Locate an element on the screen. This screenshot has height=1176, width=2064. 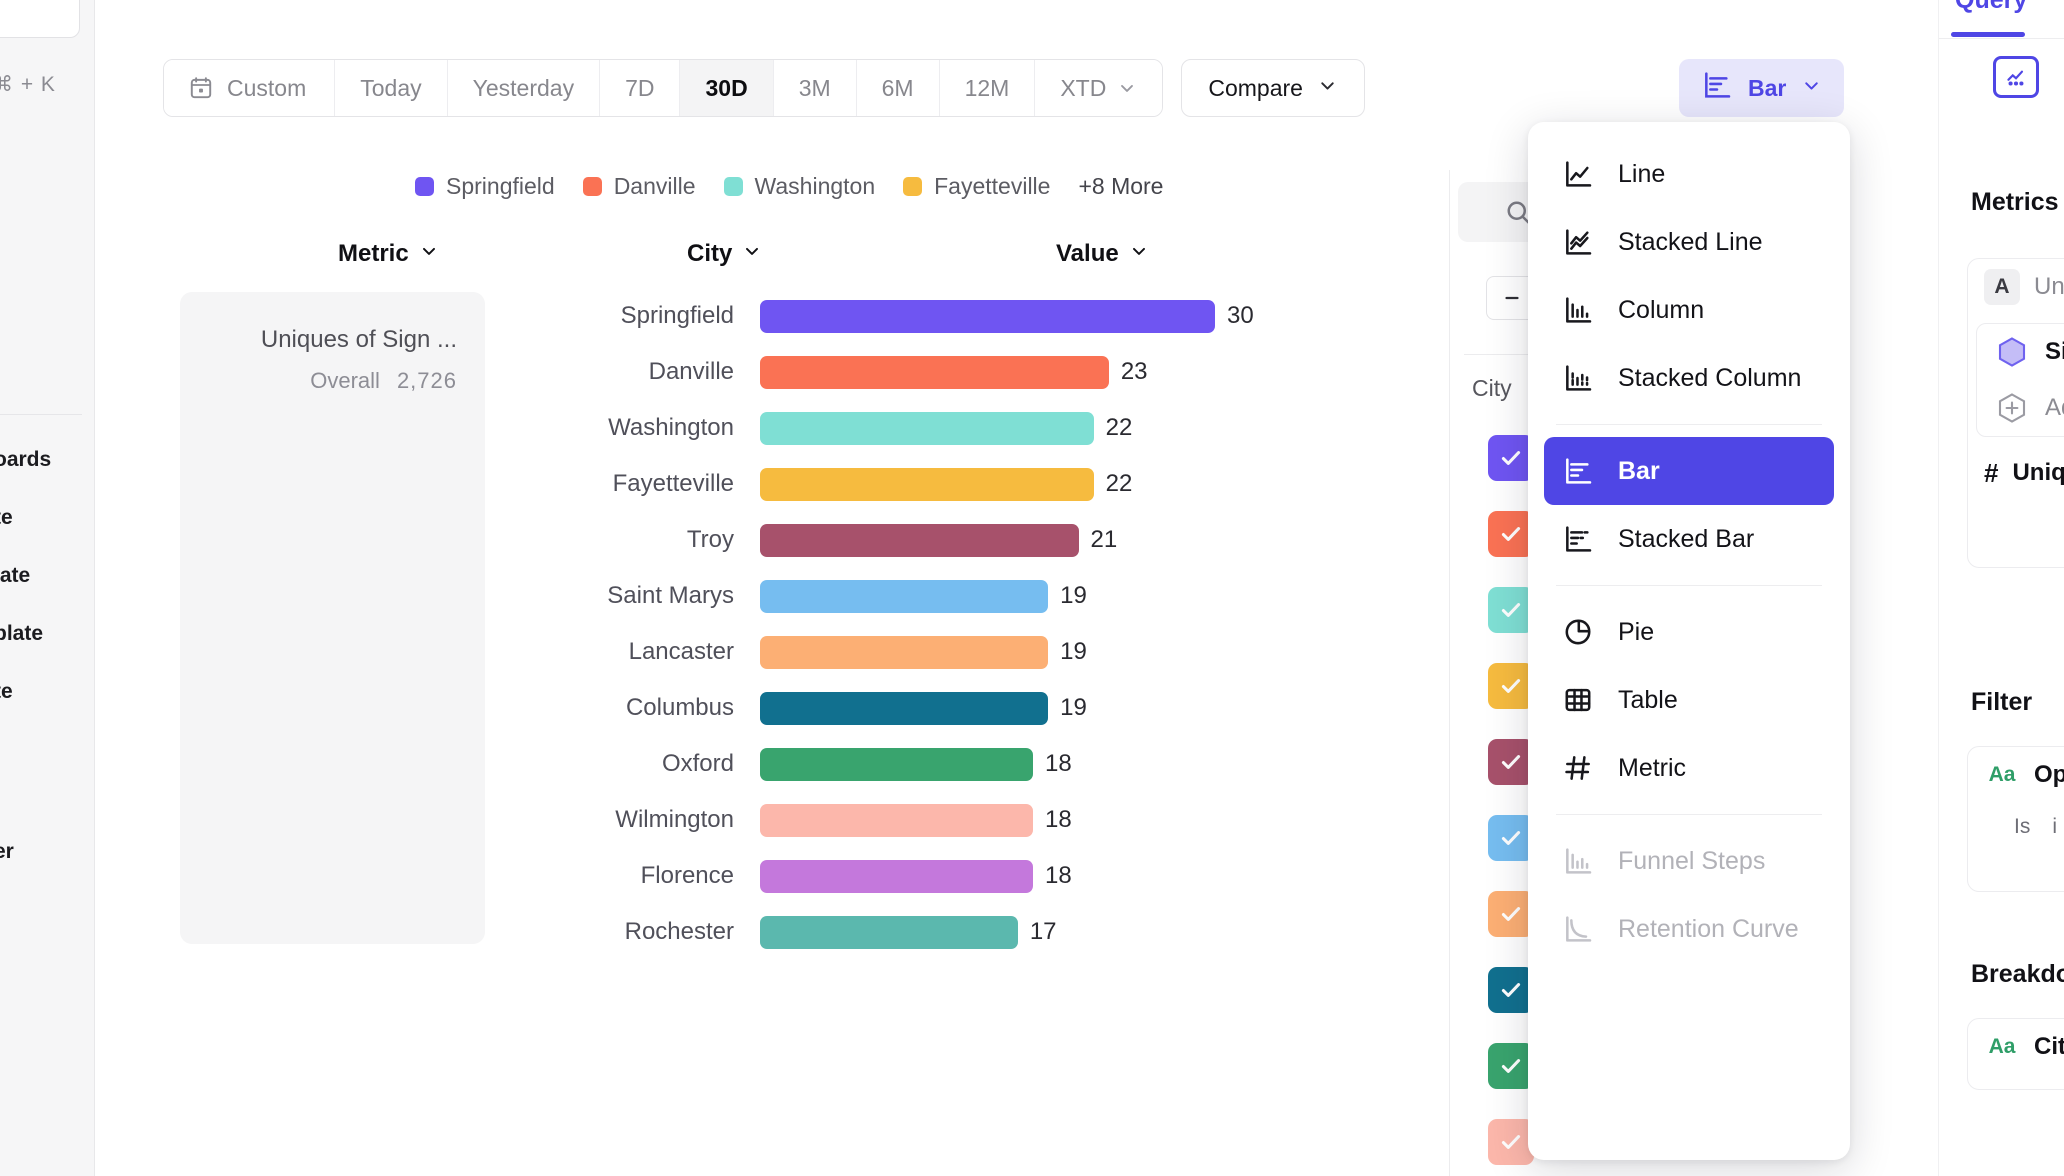
breakdown-card: Aa City is located at coordinates (2015, 1054).